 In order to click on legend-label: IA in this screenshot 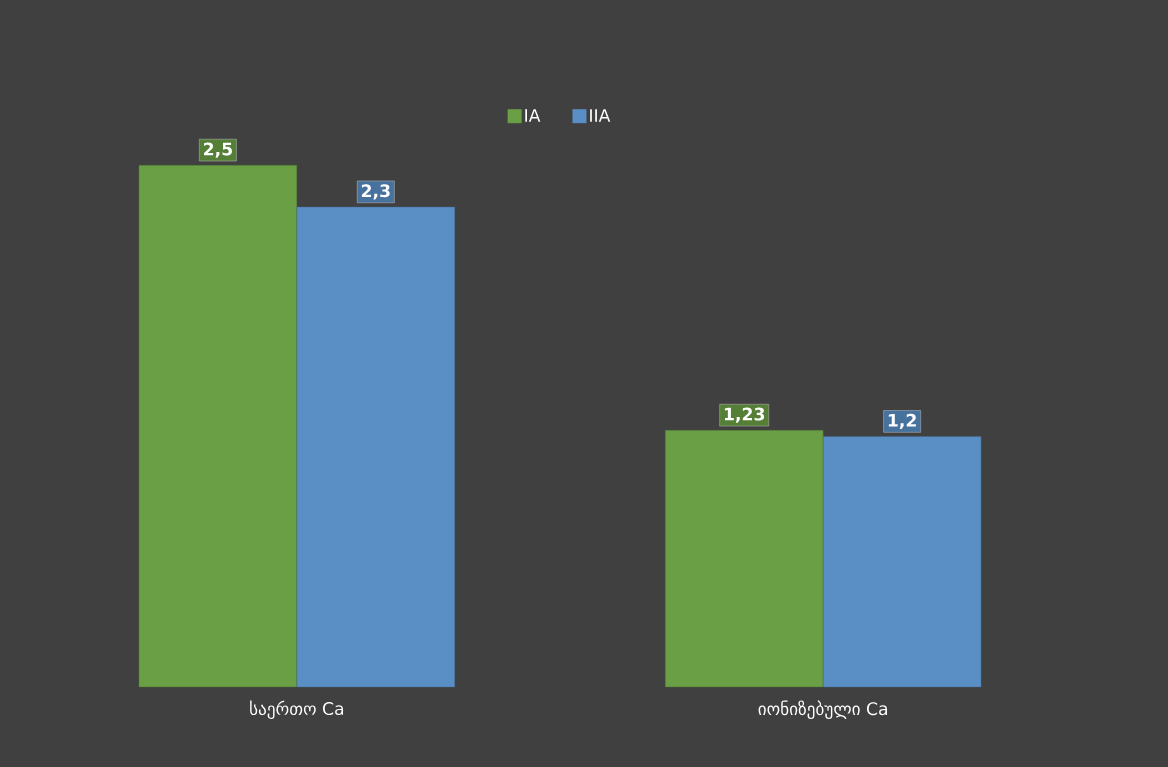, I will do `click(533, 115)`.